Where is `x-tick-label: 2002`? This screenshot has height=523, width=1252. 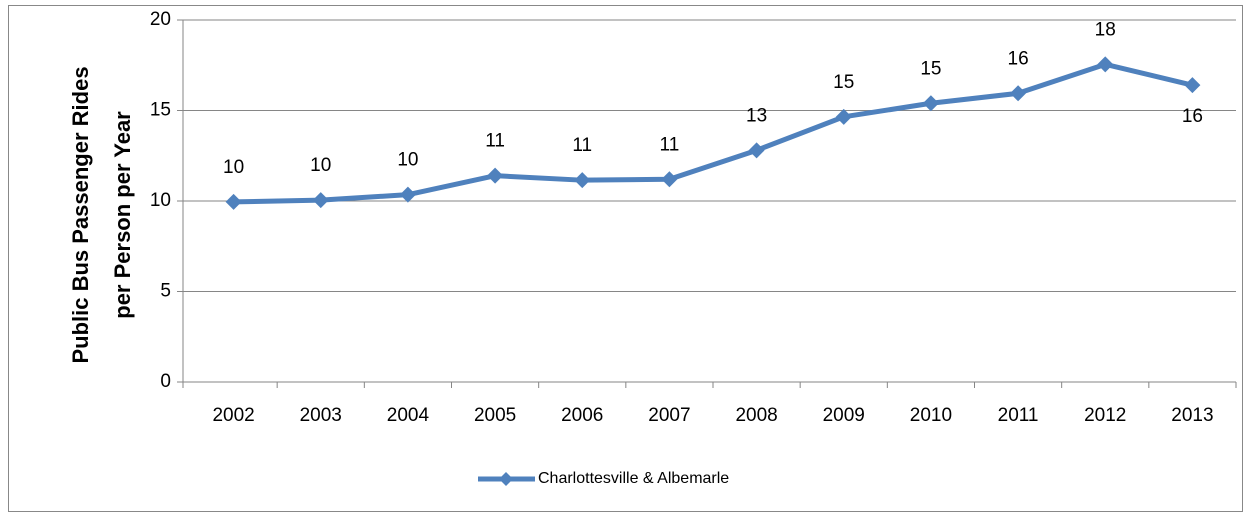
x-tick-label: 2002 is located at coordinates (233, 415).